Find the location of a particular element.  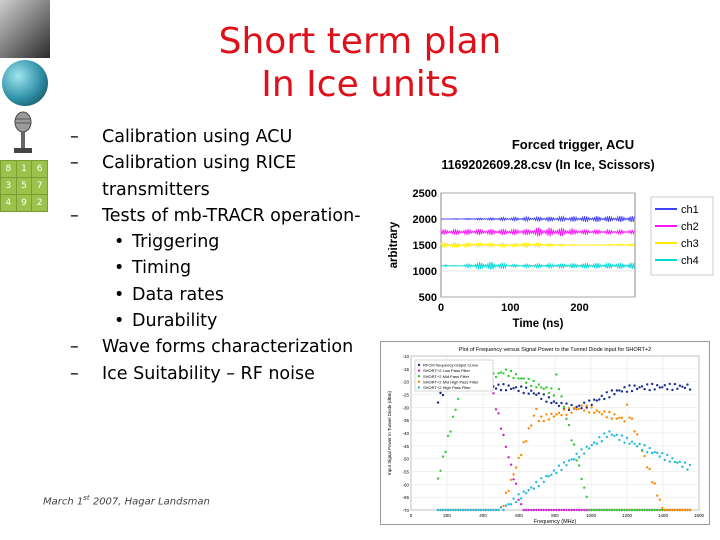

y-tick-label: 2500 is located at coordinates (425, 194).